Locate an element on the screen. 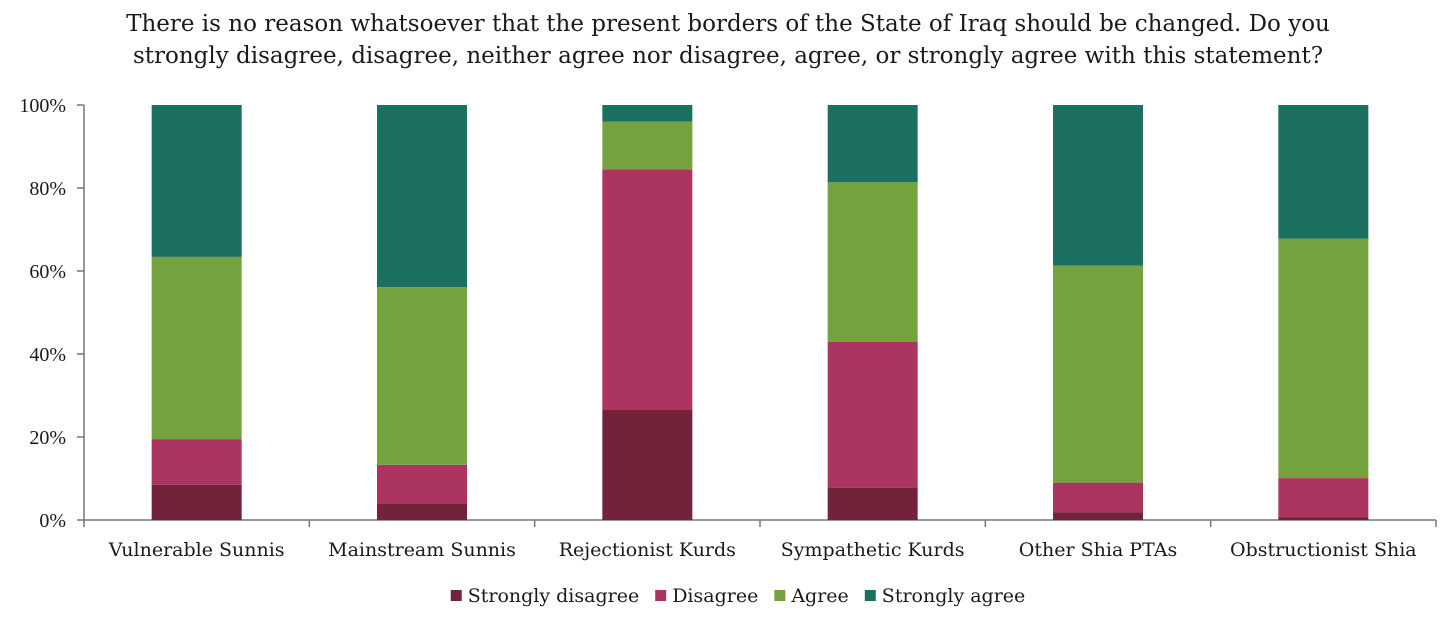 This screenshot has height=624, width=1456. bar-segment-agree-rejectionist-kurds is located at coordinates (647, 145).